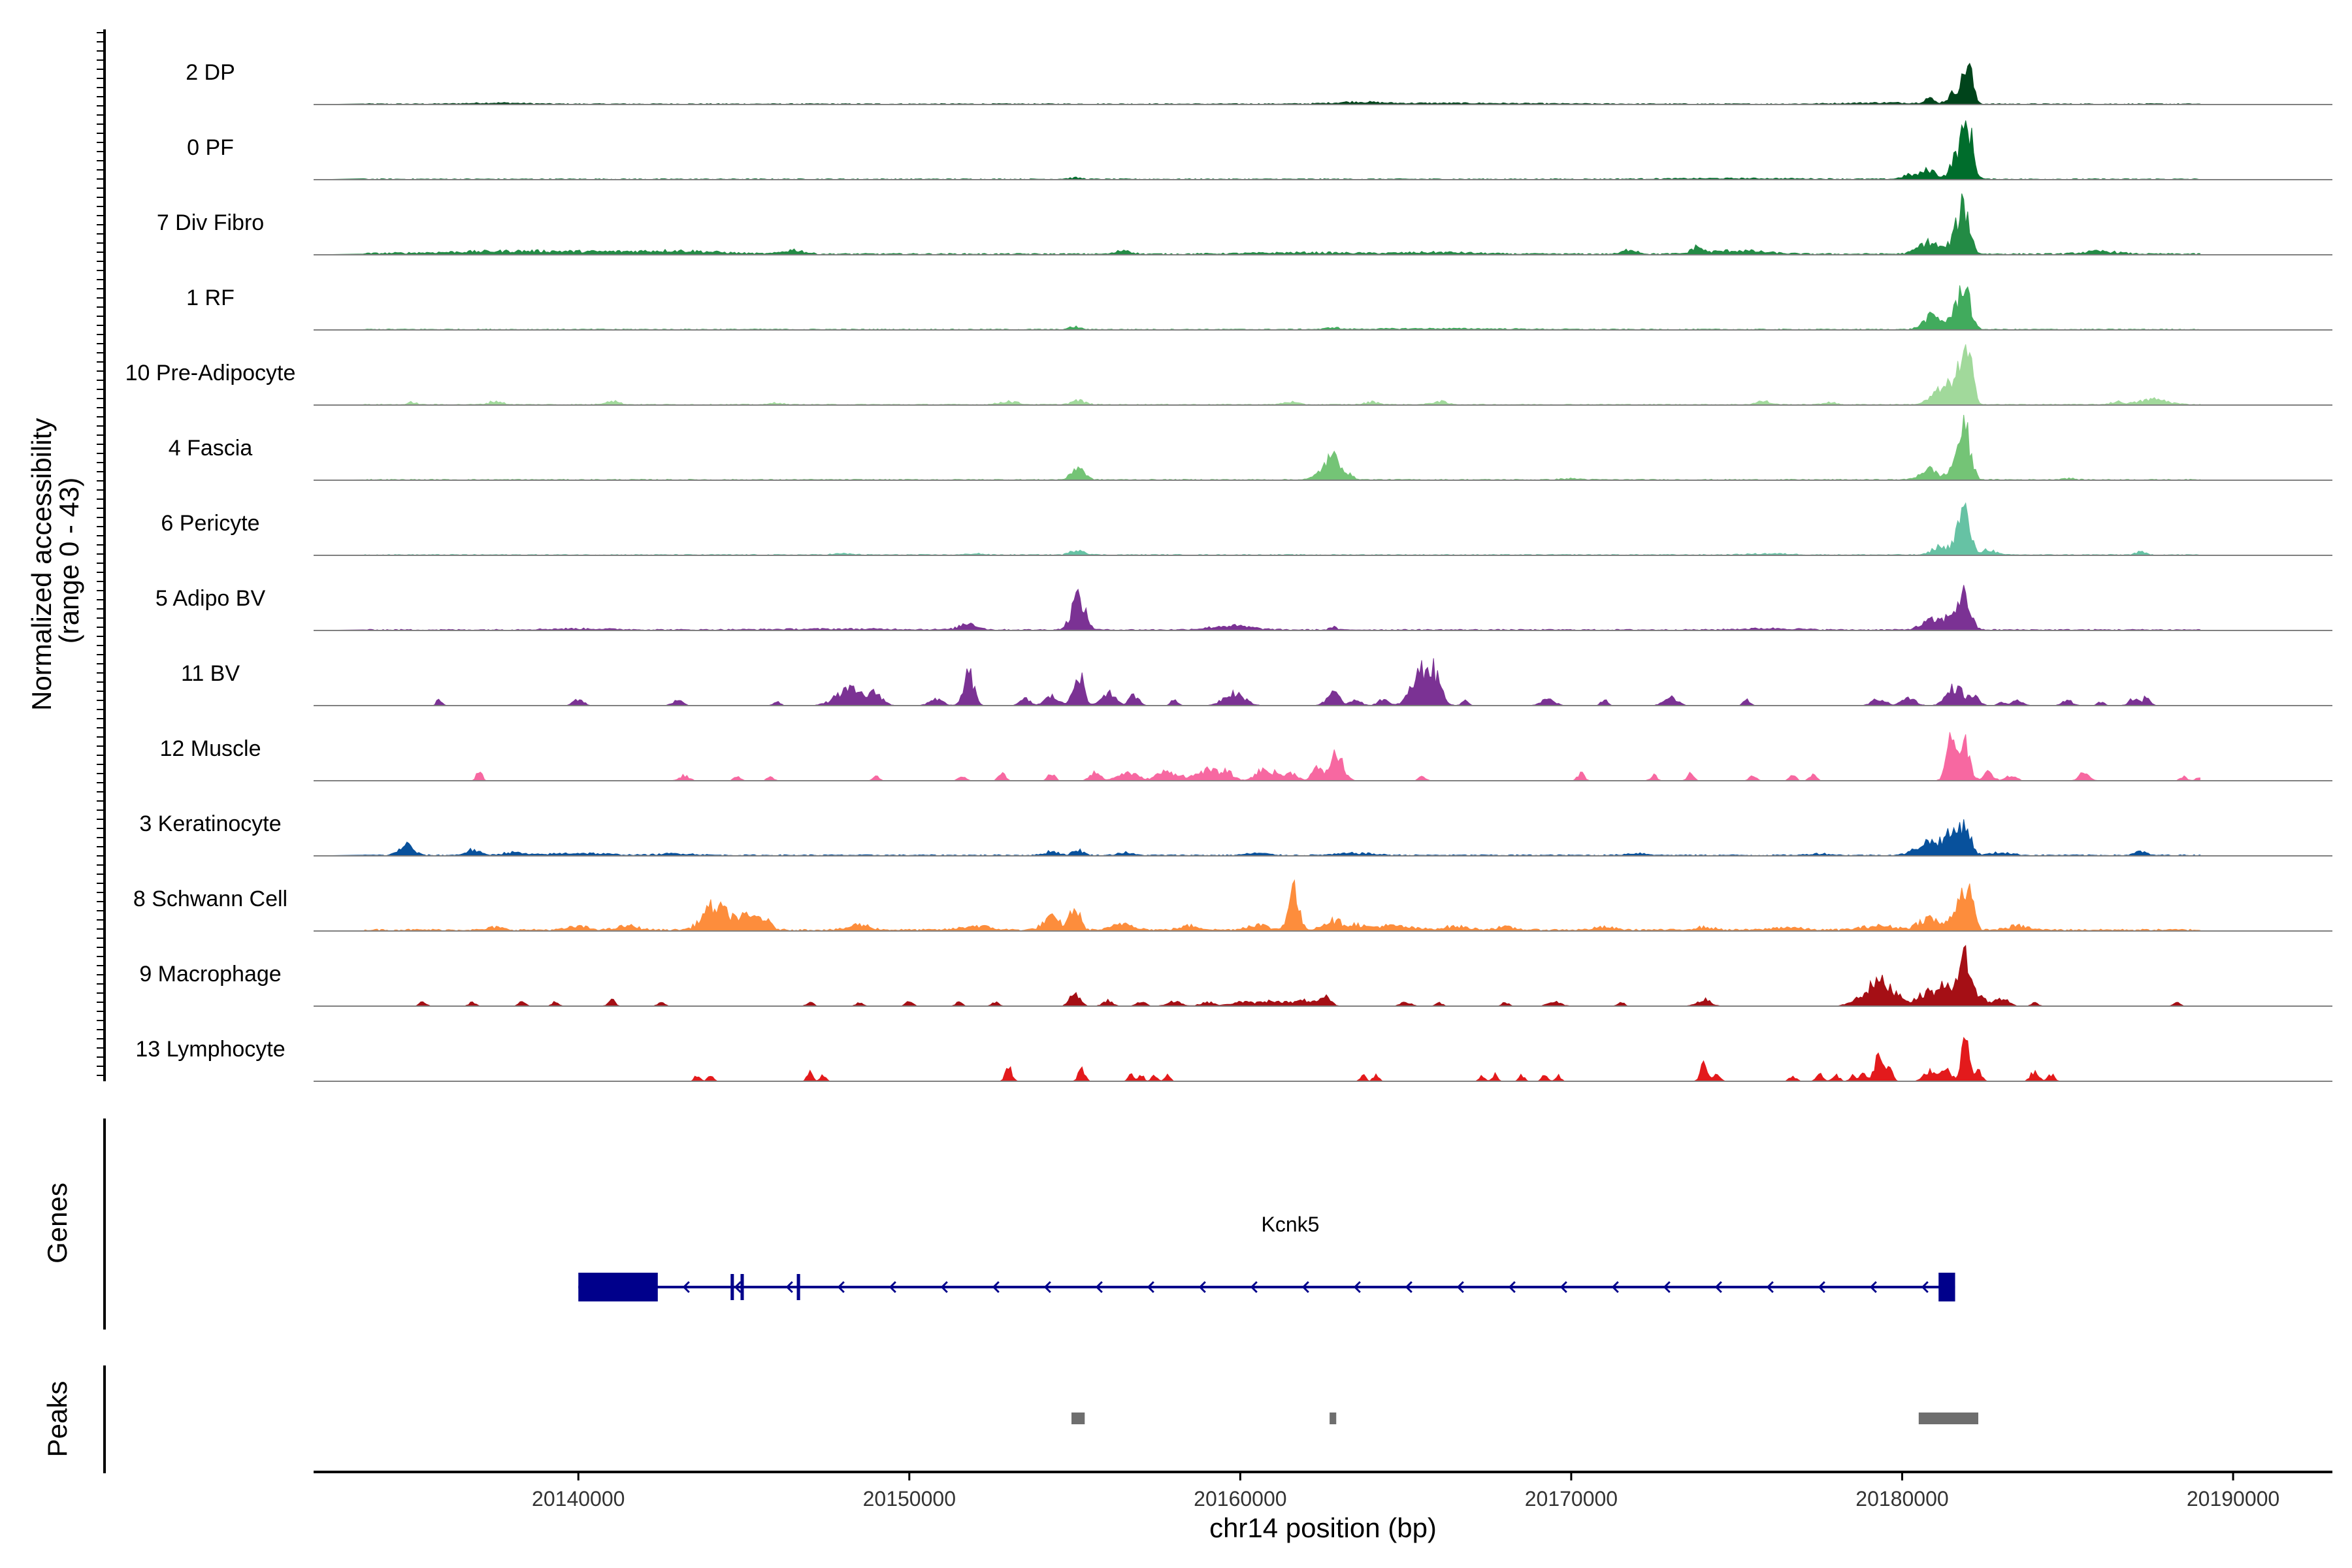 This screenshot has height=1568, width=2352. What do you see at coordinates (57, 1419) in the screenshot?
I see `peaks-panel-title: Peaks` at bounding box center [57, 1419].